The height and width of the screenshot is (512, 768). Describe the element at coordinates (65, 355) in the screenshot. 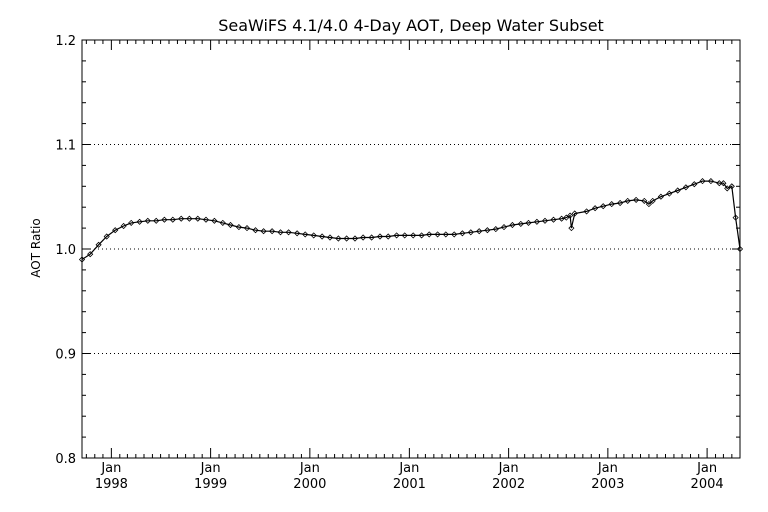

I see `y-tick-label: 0.9` at that location.